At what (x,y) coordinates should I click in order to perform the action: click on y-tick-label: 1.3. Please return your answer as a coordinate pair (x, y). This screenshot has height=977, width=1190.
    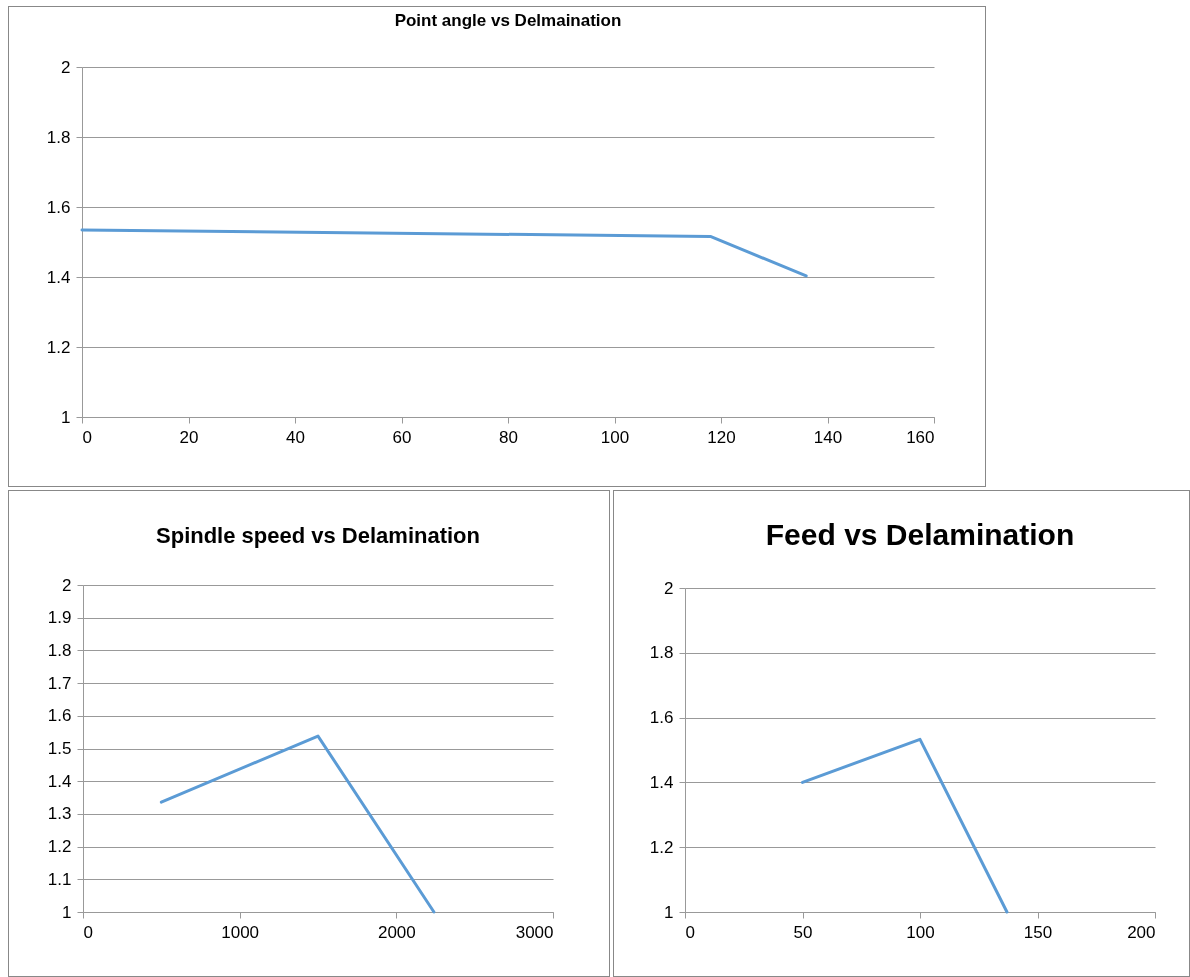
    Looking at the image, I should click on (59, 814).